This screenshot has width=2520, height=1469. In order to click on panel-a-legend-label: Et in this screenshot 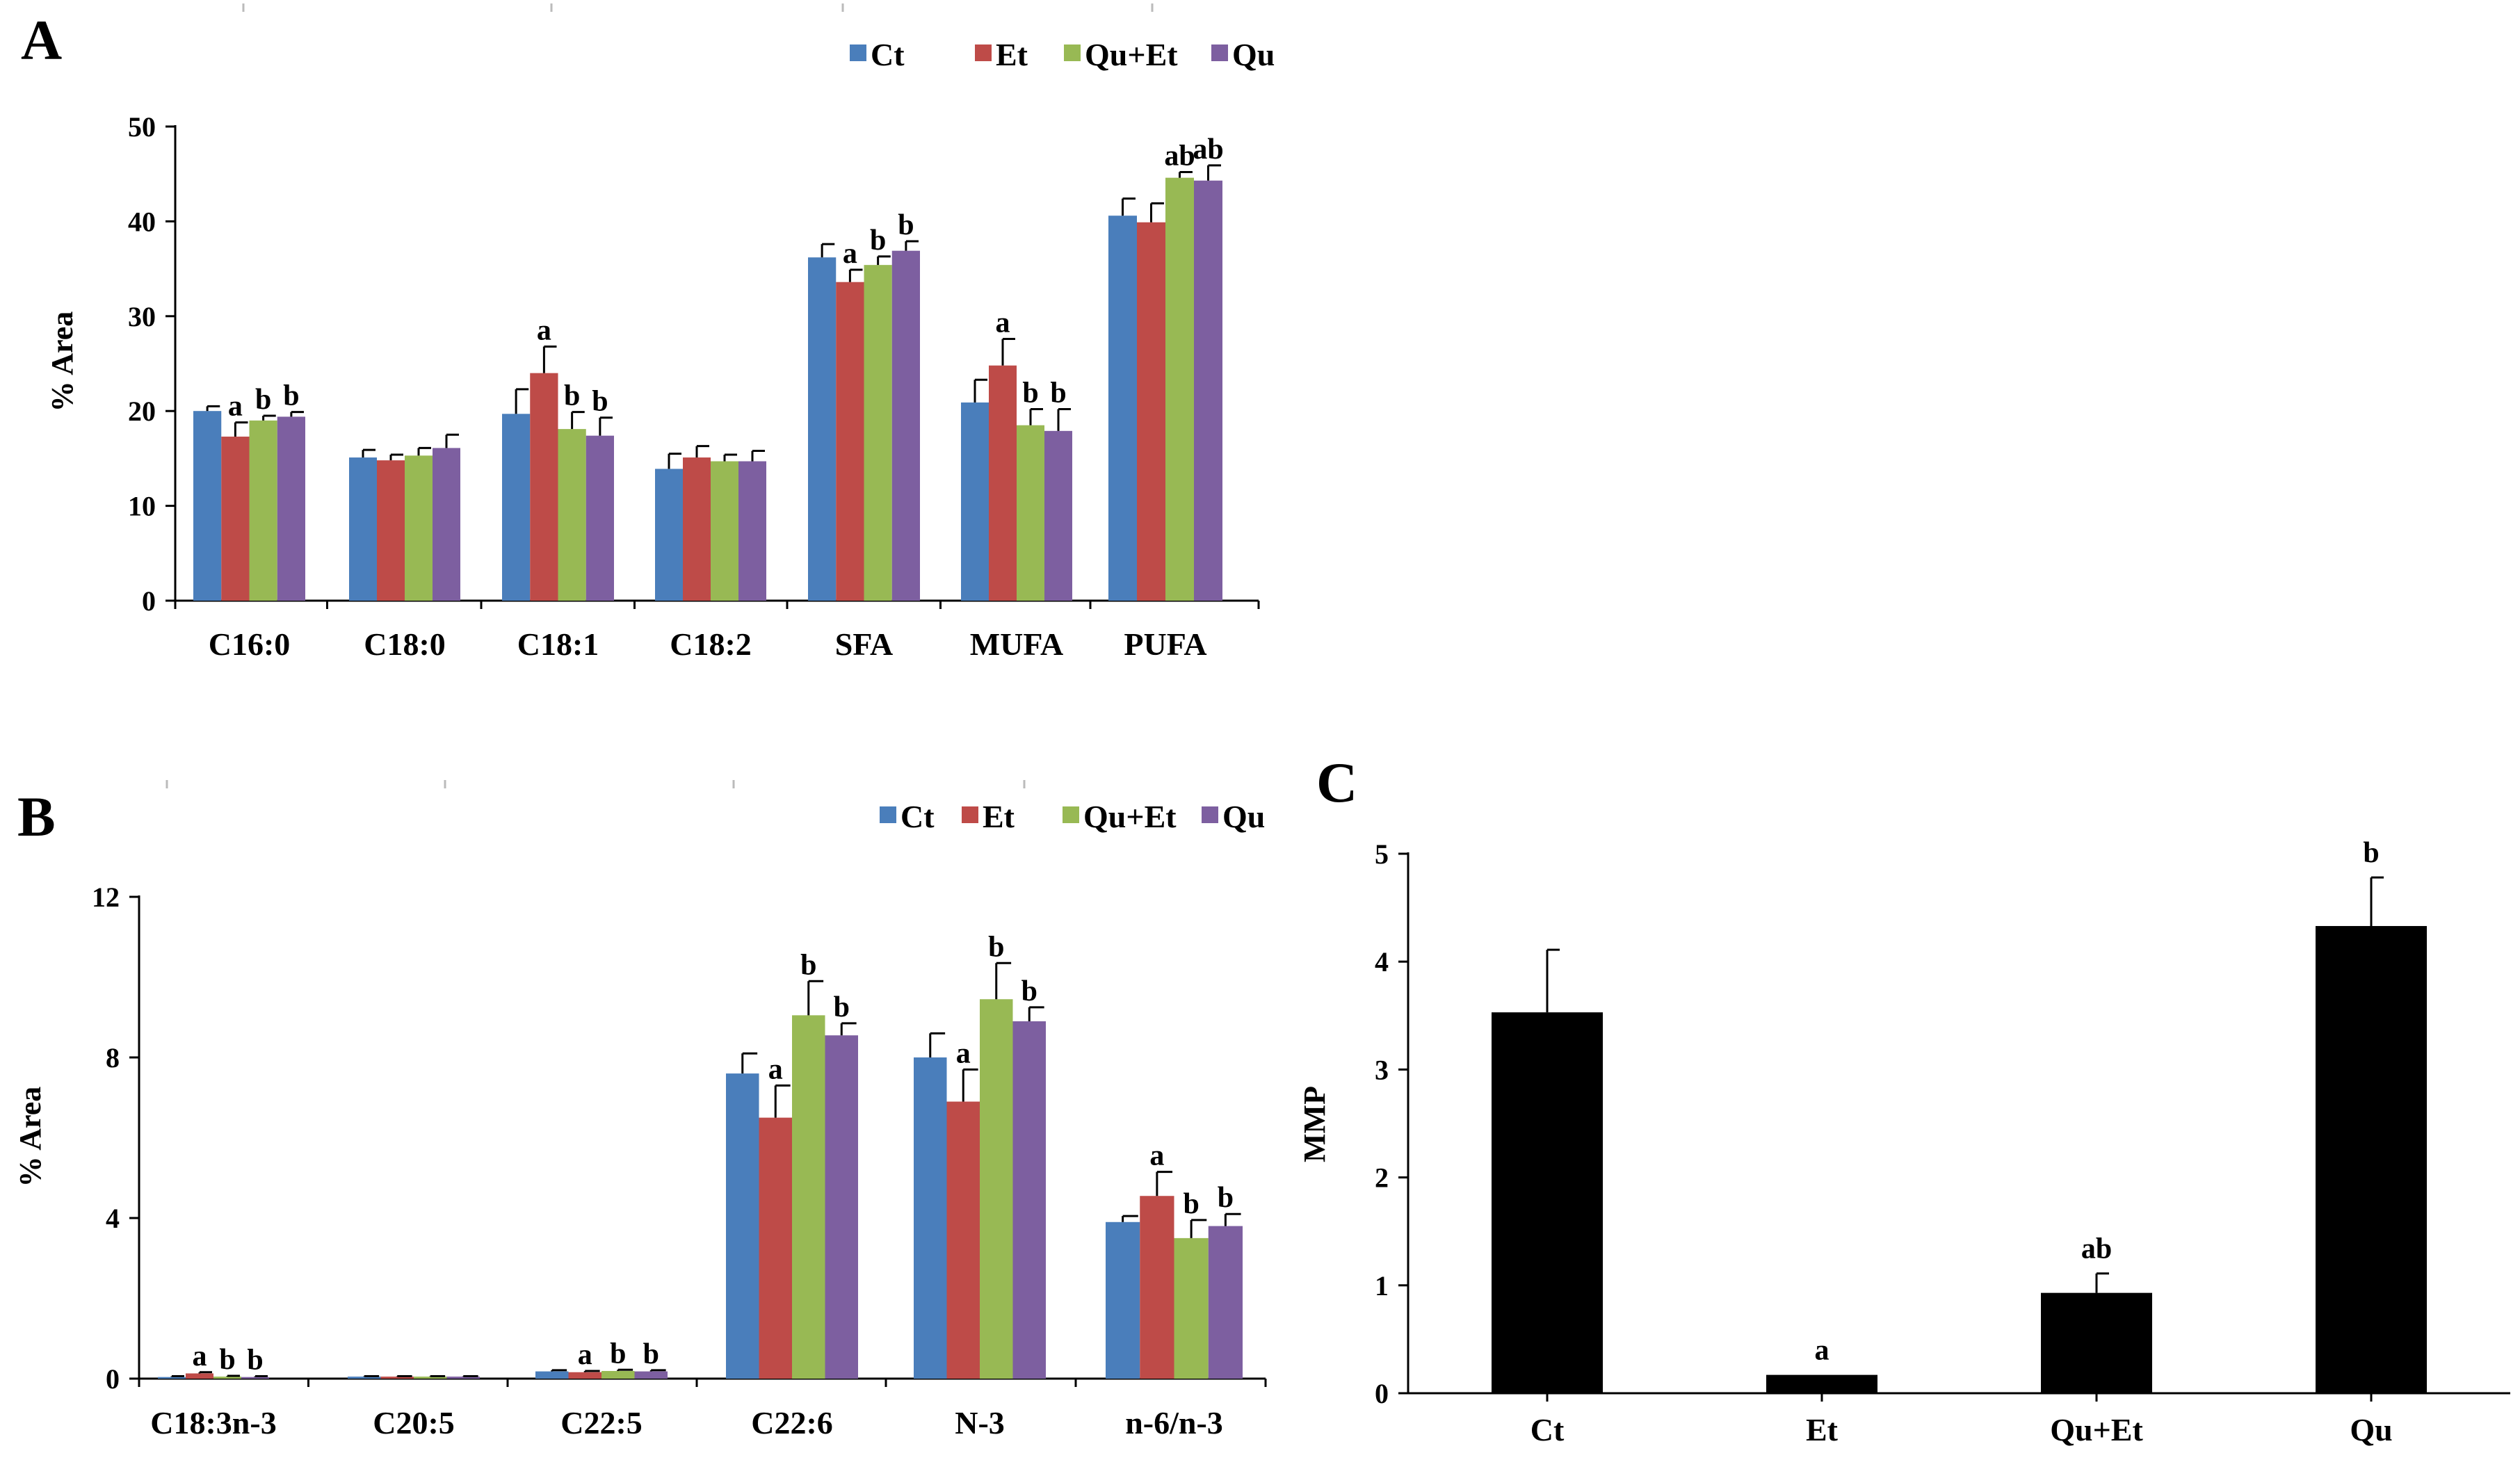, I will do `click(1012, 54)`.